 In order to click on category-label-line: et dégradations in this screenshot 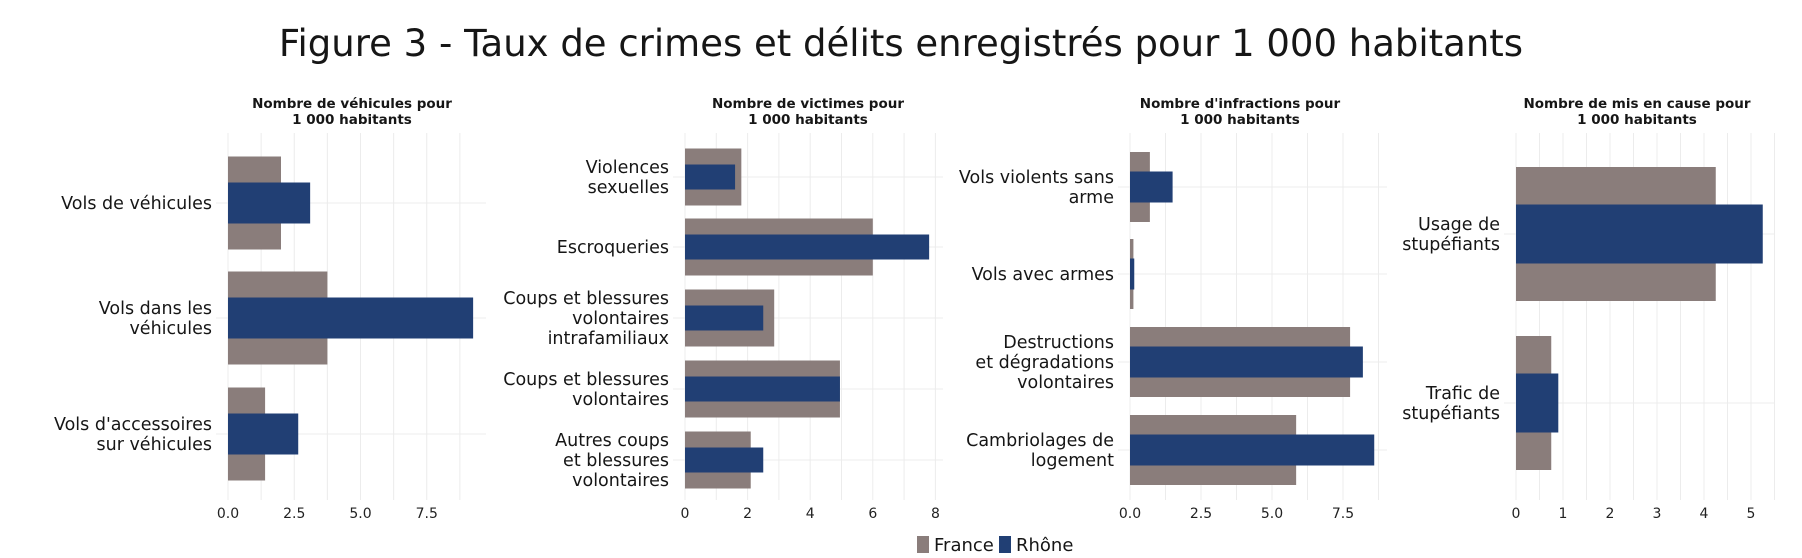, I will do `click(1044, 363)`.